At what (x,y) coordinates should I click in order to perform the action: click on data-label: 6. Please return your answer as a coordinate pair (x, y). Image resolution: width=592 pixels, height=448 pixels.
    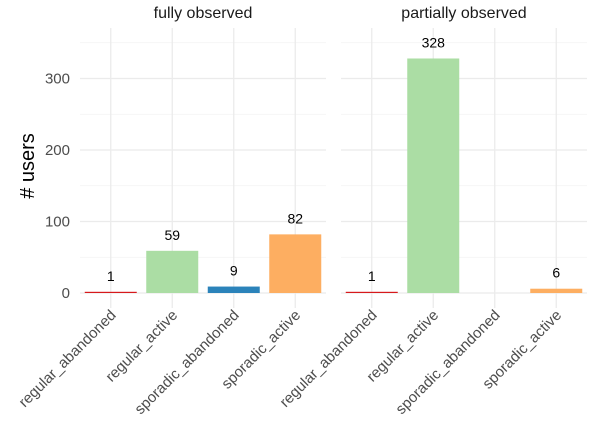
    Looking at the image, I should click on (556, 273).